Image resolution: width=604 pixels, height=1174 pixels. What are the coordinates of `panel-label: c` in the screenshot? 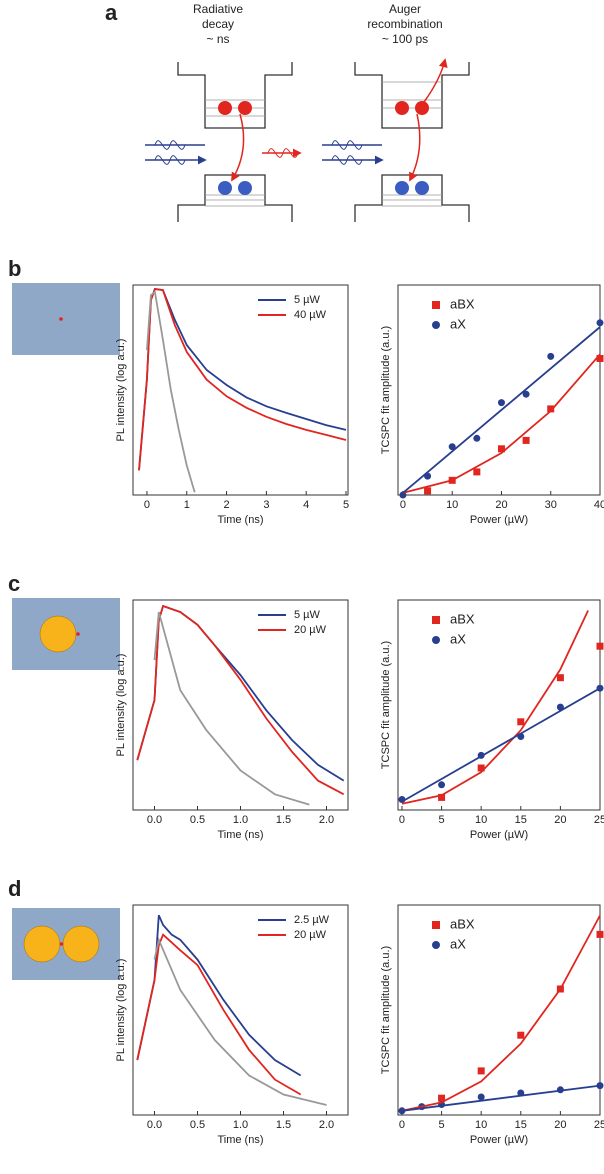 It's located at (14, 583).